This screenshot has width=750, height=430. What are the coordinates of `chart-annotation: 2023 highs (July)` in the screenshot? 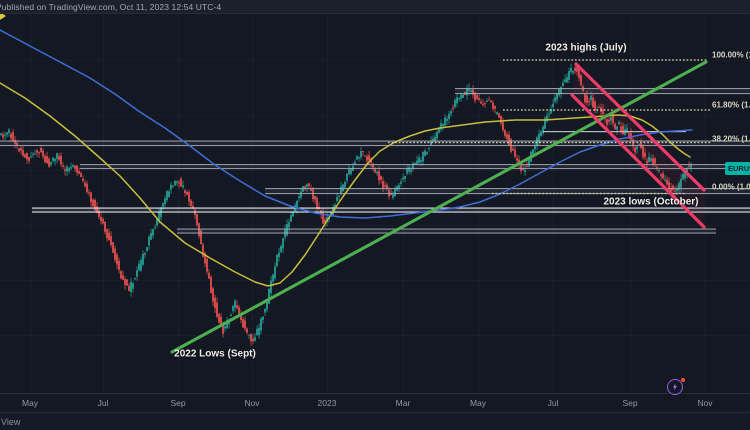 It's located at (586, 48).